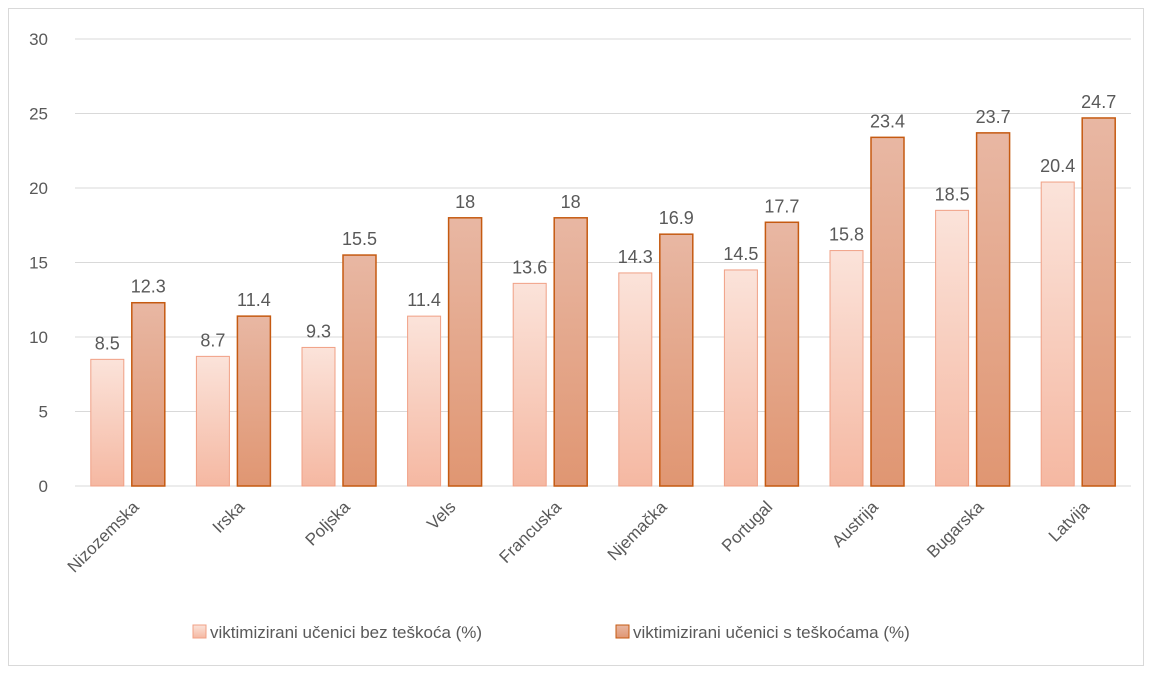 This screenshot has height=675, width=1151. Describe the element at coordinates (855, 524) in the screenshot. I see `x-category-label: Austrija` at that location.